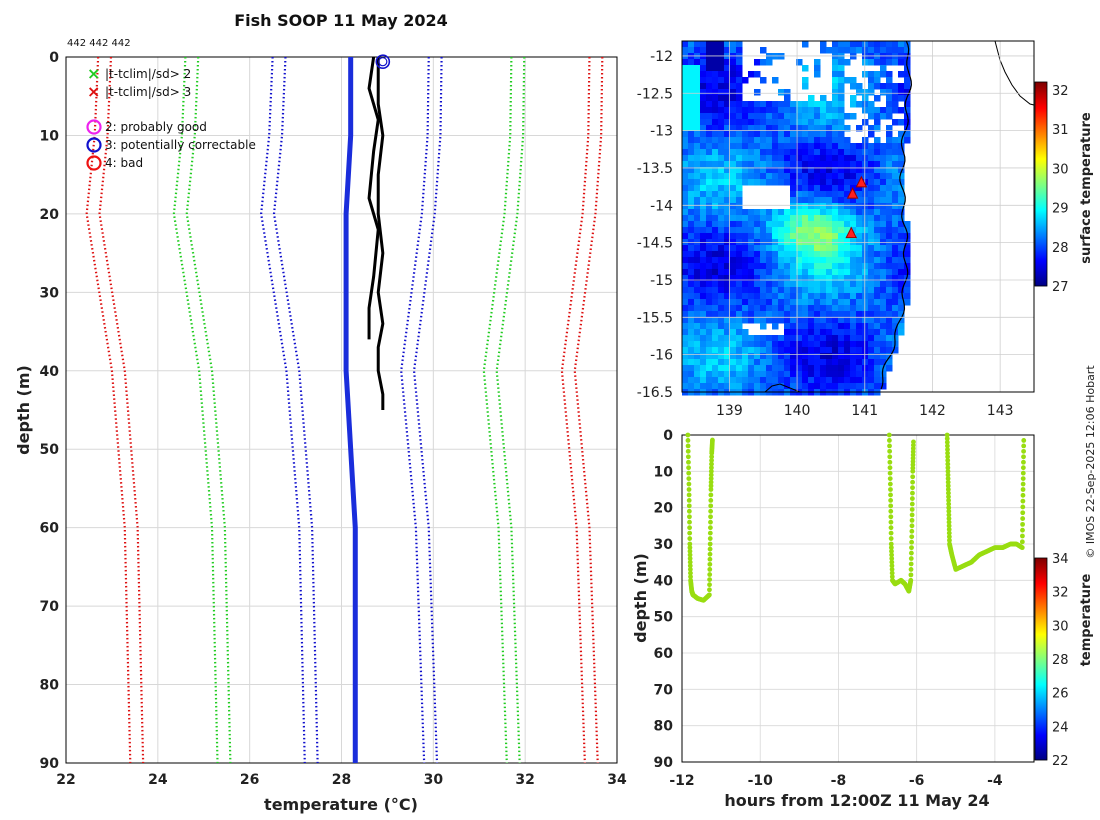 The width and height of the screenshot is (1100, 820). I want to click on clim-1sd-right-line, so click(415, 410).